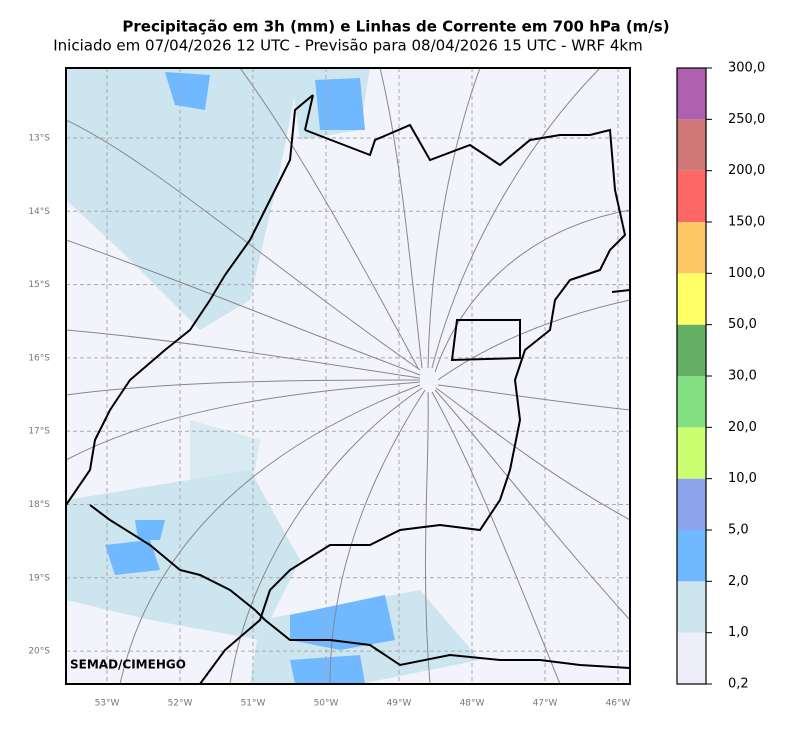 The image size is (786, 732). I want to click on lat-label: 19°S, so click(39, 578).